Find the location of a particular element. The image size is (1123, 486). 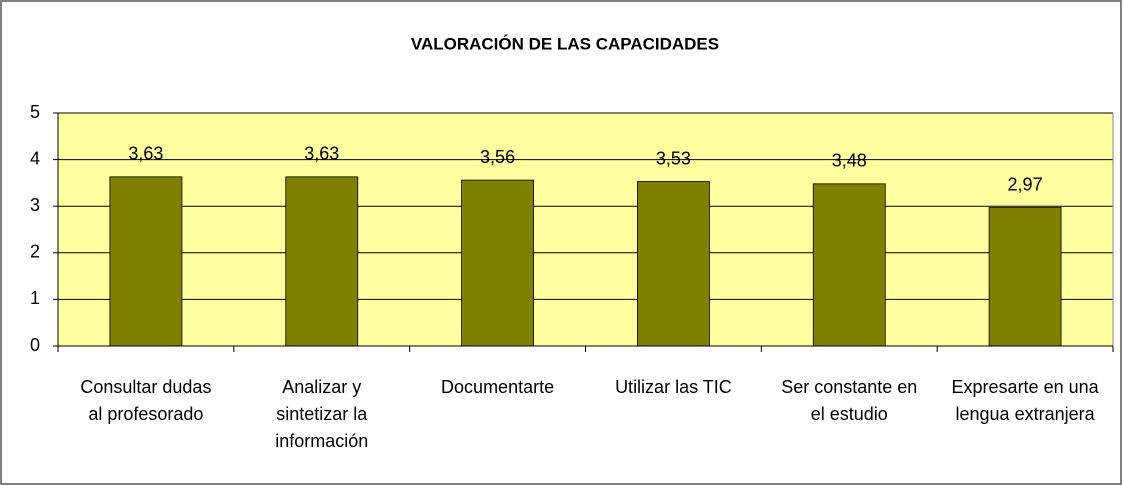

x-tick-label: Expresarte en una lengua extranjera is located at coordinates (1025, 400).